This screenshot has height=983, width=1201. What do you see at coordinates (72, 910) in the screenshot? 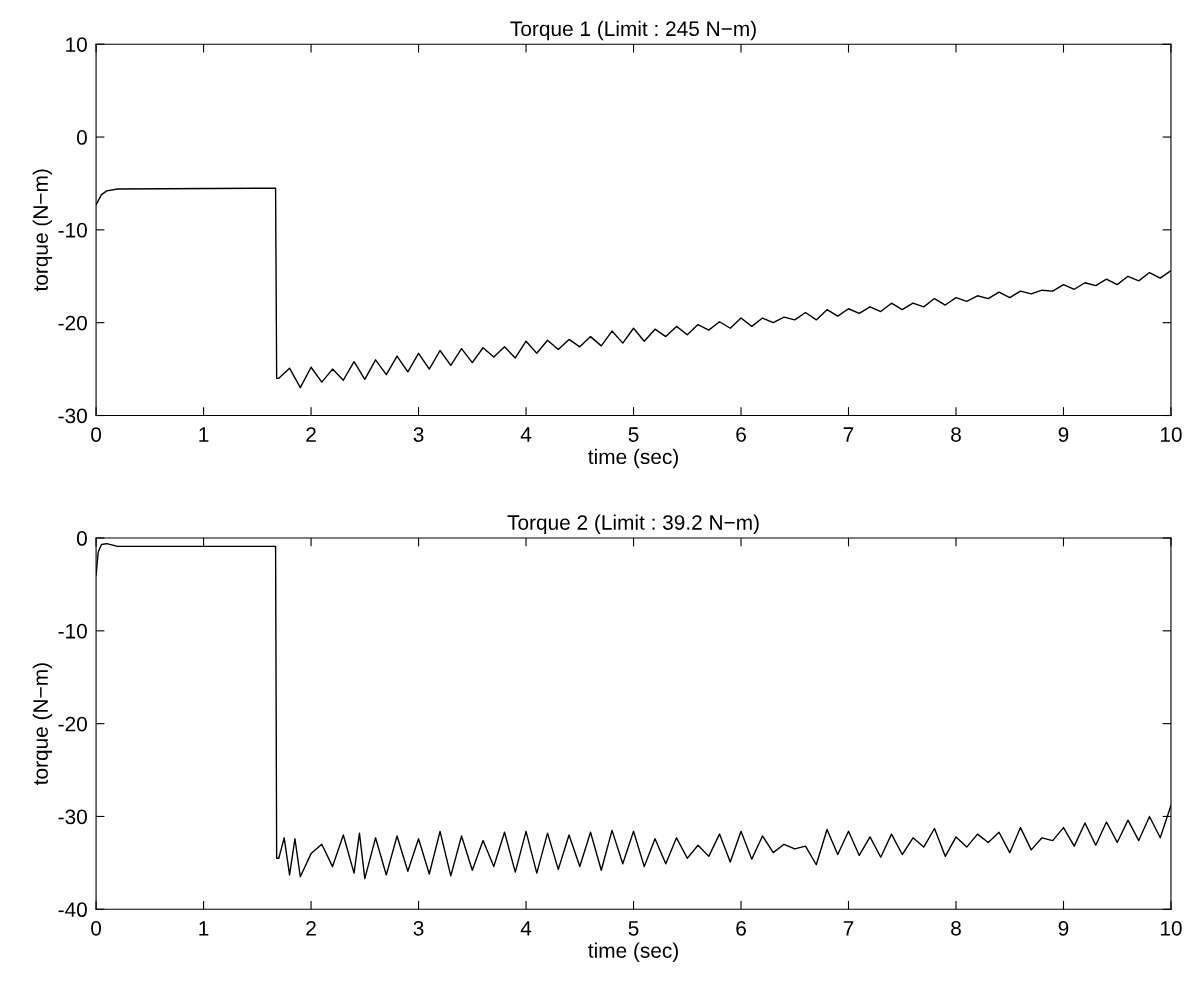
I see `y-tick-label: -40` at bounding box center [72, 910].